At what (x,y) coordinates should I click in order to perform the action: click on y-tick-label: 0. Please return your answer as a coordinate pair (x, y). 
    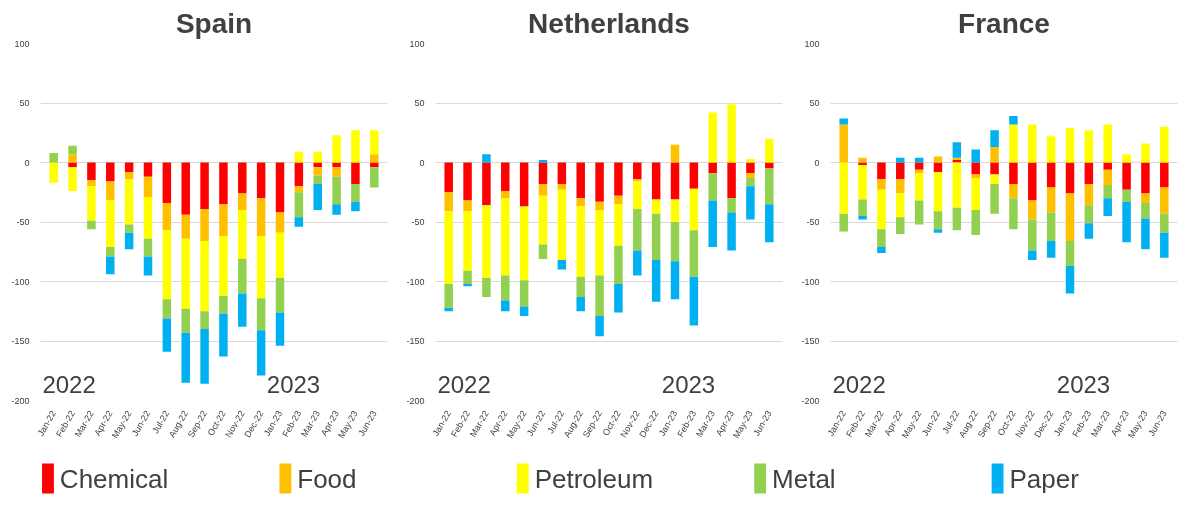
    Looking at the image, I should click on (27, 162).